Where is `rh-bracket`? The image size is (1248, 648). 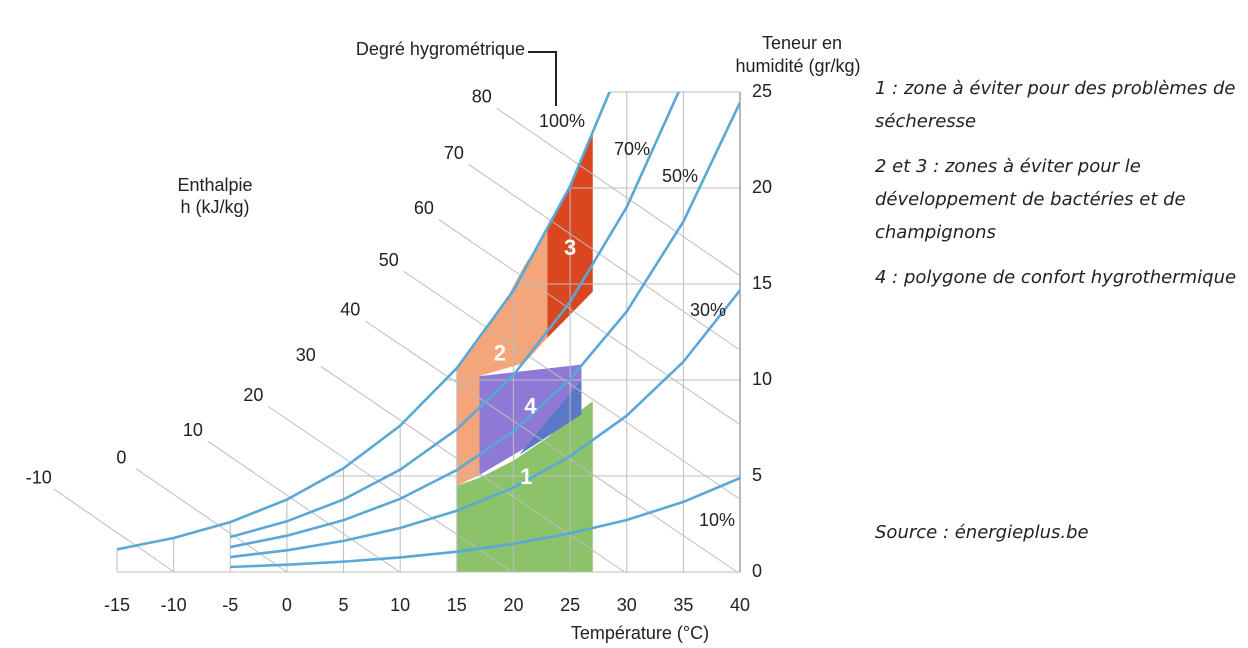
rh-bracket is located at coordinates (542, 78).